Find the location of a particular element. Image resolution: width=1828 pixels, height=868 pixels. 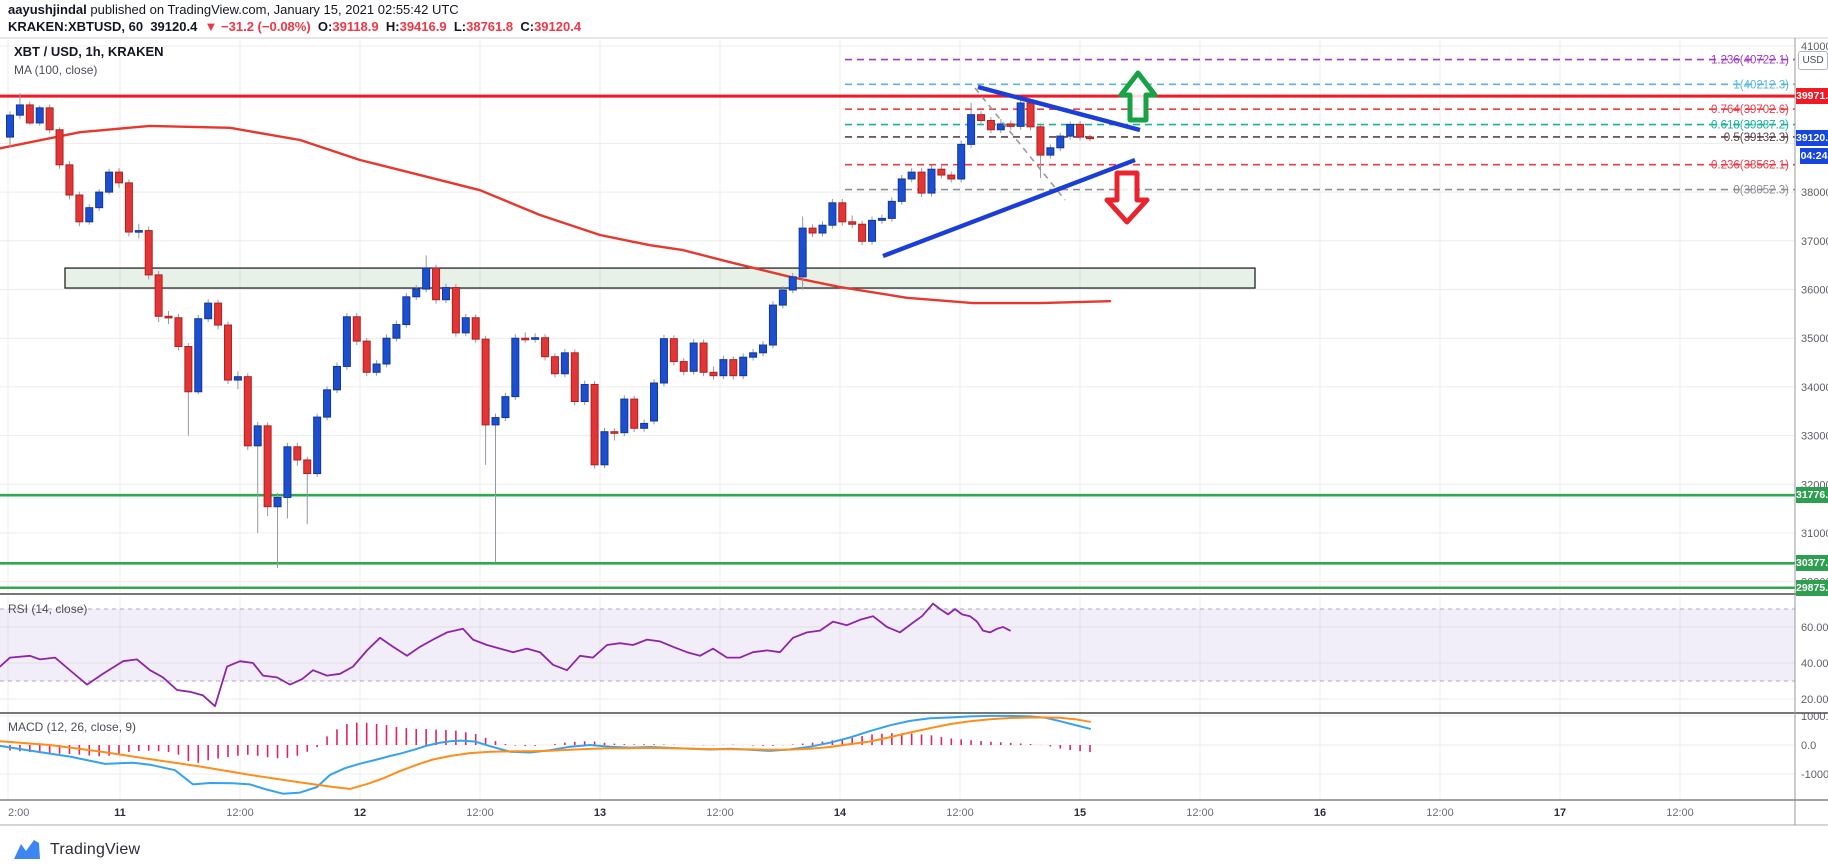

rsi-overbought-oversold-band is located at coordinates (897, 645).